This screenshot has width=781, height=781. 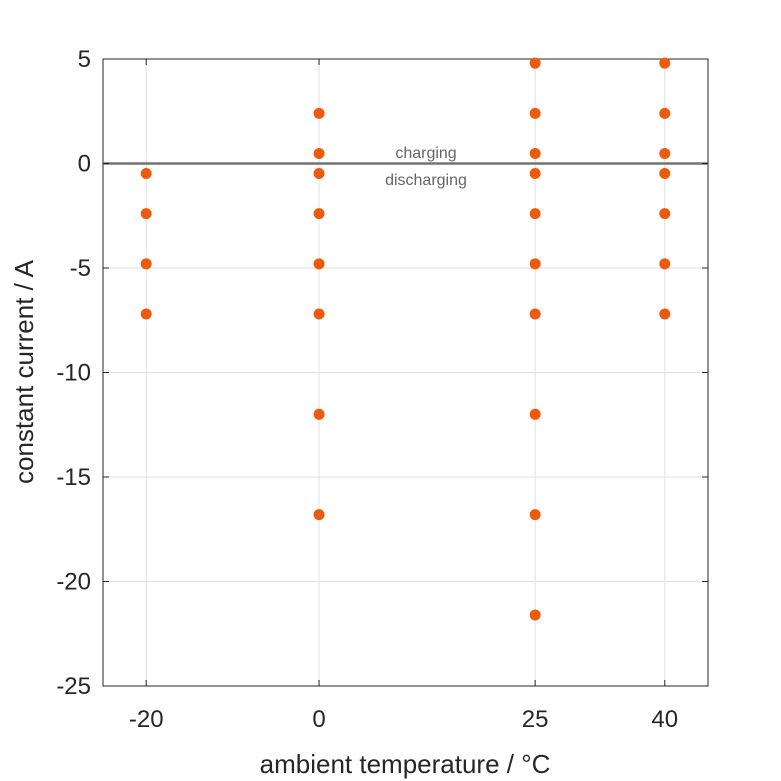 What do you see at coordinates (426, 180) in the screenshot?
I see `annotation-discharging: discharging` at bounding box center [426, 180].